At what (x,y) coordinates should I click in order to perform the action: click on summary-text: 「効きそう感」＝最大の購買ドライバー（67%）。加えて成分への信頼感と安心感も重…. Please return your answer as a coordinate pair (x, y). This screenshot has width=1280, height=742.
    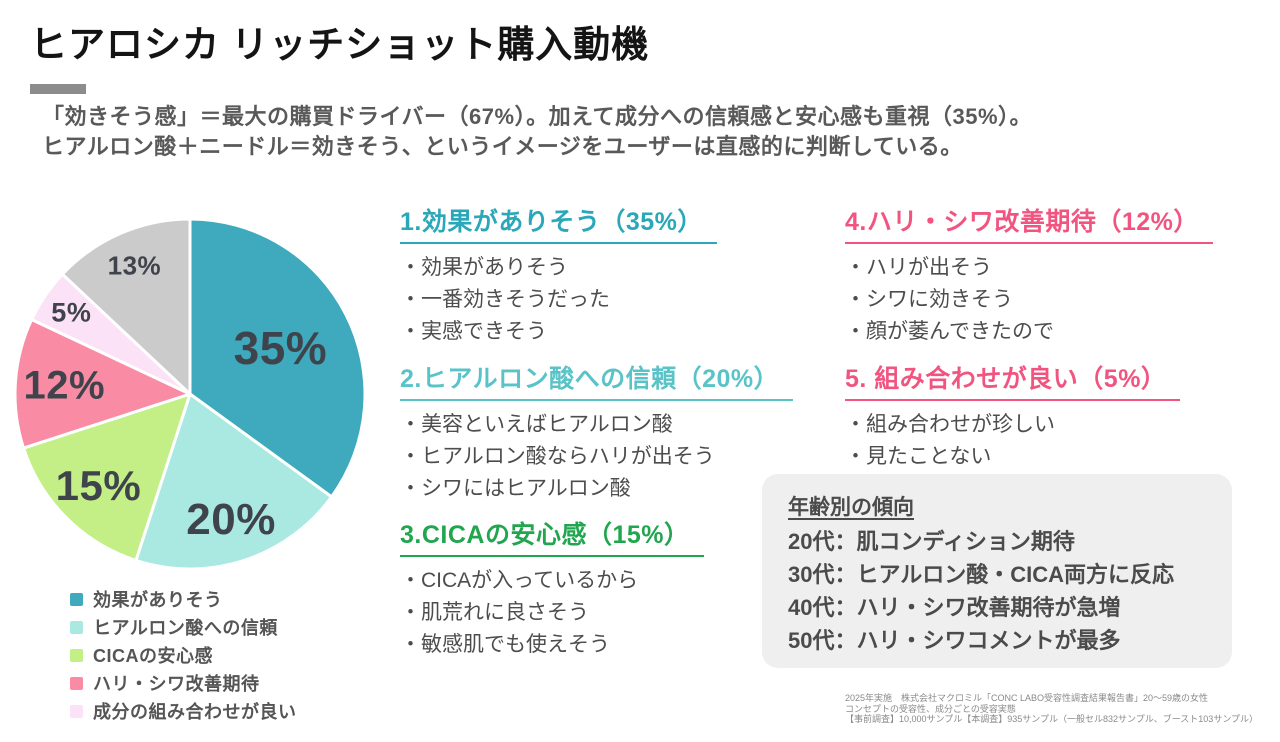
    Looking at the image, I should click on (537, 132).